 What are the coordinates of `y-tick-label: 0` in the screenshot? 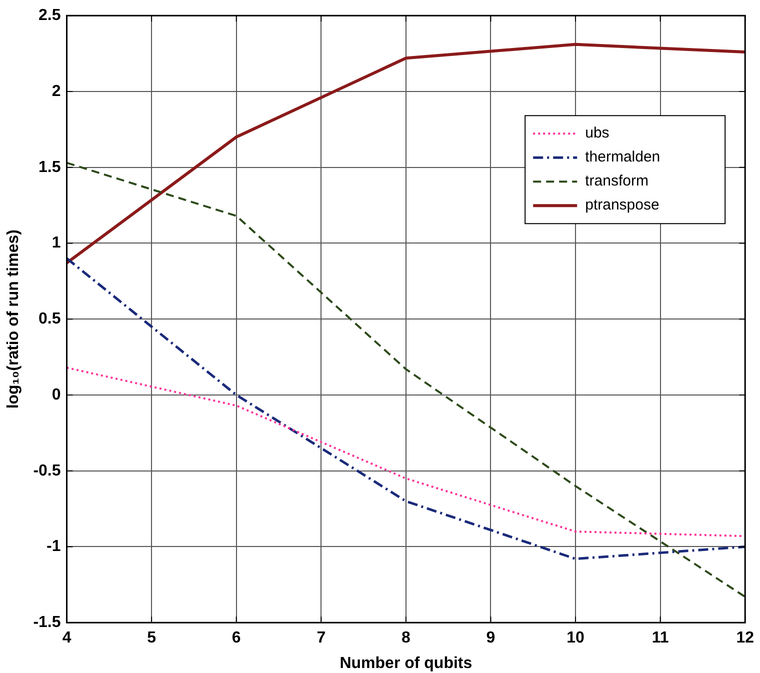 It's located at (56, 395).